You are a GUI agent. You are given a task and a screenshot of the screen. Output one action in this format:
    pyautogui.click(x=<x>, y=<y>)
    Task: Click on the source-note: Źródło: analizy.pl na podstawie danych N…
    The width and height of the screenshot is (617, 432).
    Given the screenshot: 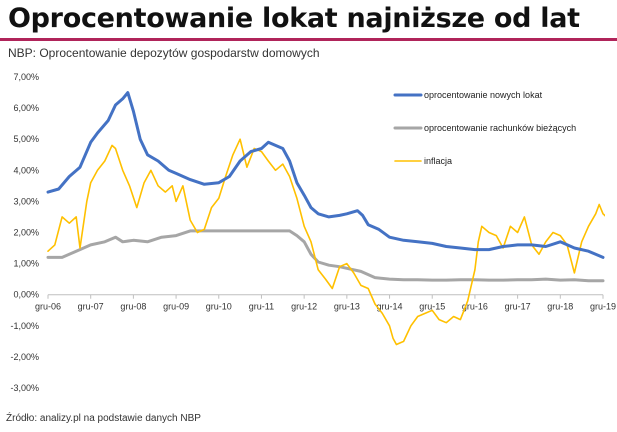 What is the action you would take?
    pyautogui.click(x=103, y=418)
    